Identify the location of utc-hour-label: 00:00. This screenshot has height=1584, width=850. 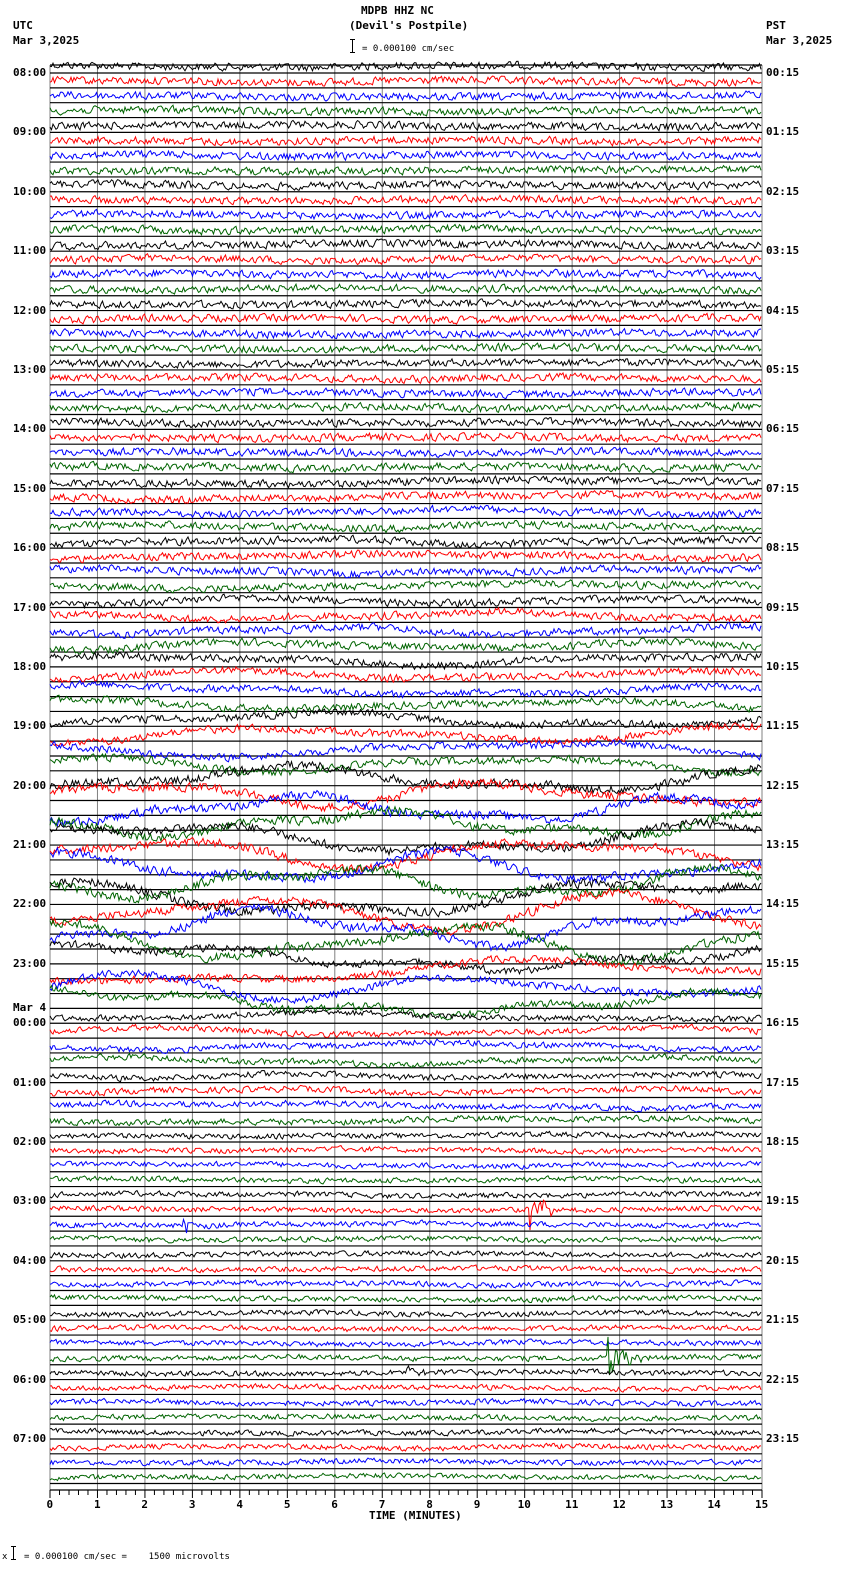
(30, 1023).